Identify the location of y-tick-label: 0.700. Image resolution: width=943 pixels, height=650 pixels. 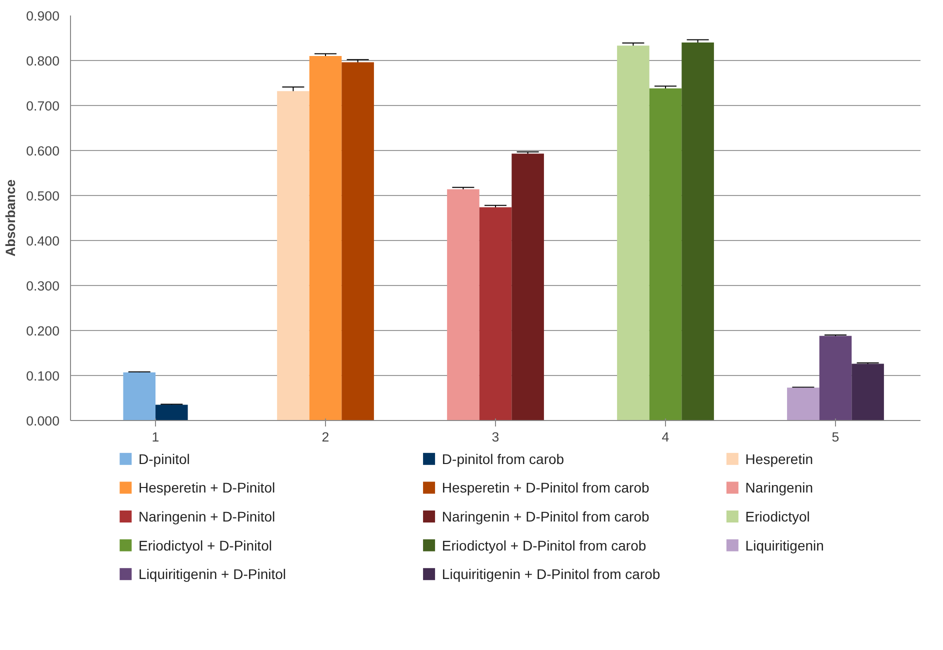
(43, 106).